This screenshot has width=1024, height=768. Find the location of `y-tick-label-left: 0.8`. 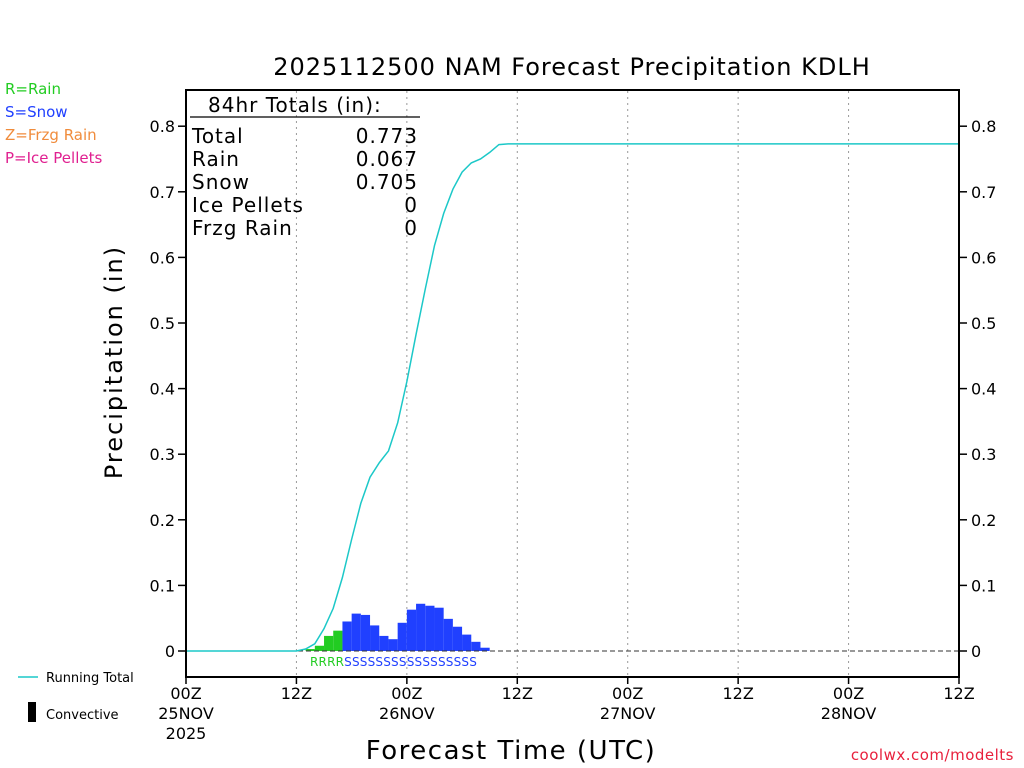

y-tick-label-left: 0.8 is located at coordinates (162, 126).